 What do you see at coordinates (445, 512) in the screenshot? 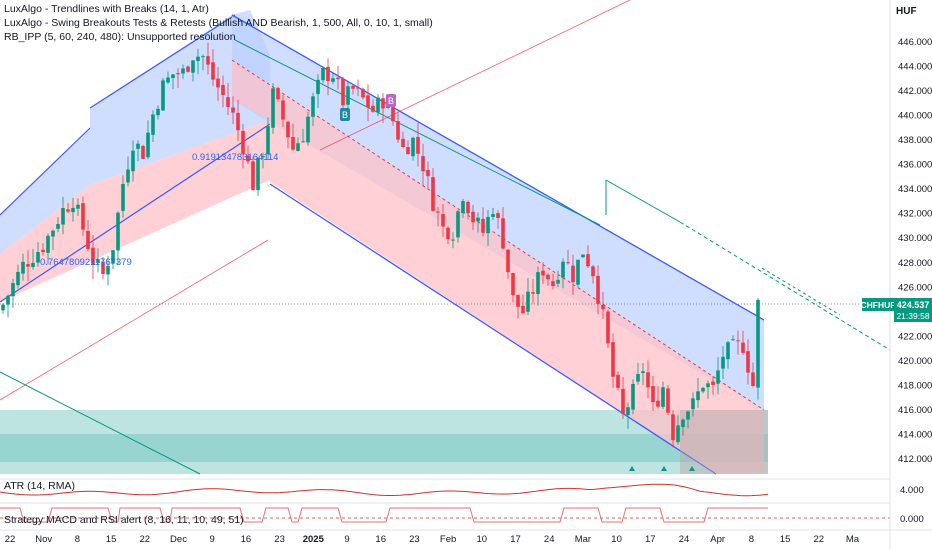
I see `strategy-pane` at bounding box center [445, 512].